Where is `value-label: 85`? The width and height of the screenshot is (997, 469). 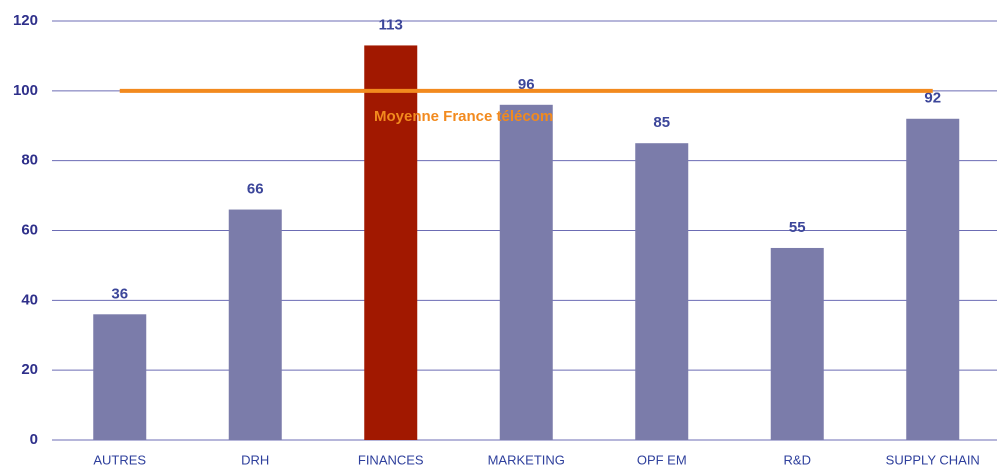
value-label: 85 is located at coordinates (661, 122).